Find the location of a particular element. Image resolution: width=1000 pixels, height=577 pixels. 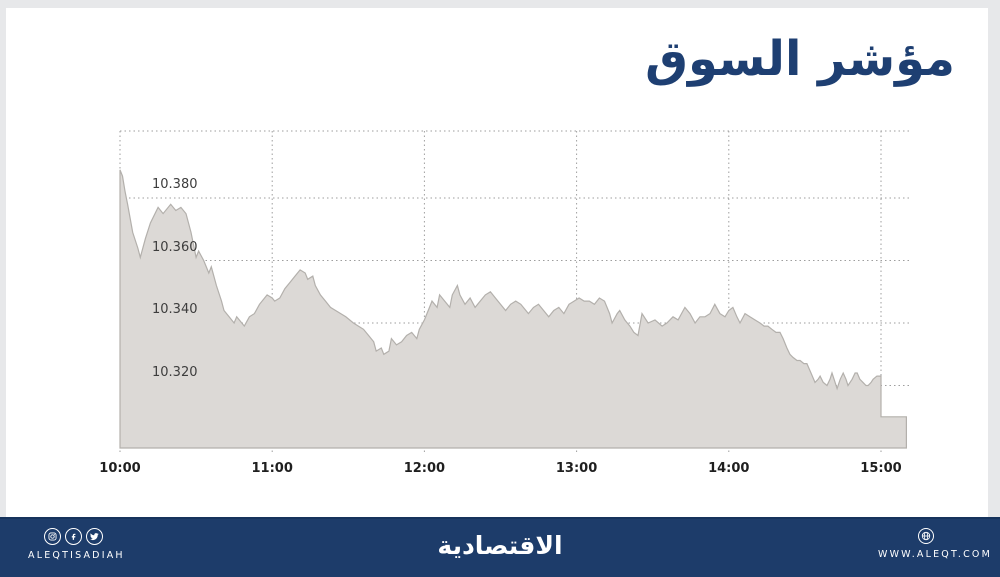

website-url: WWW.ALEQT.COM is located at coordinates (935, 554).